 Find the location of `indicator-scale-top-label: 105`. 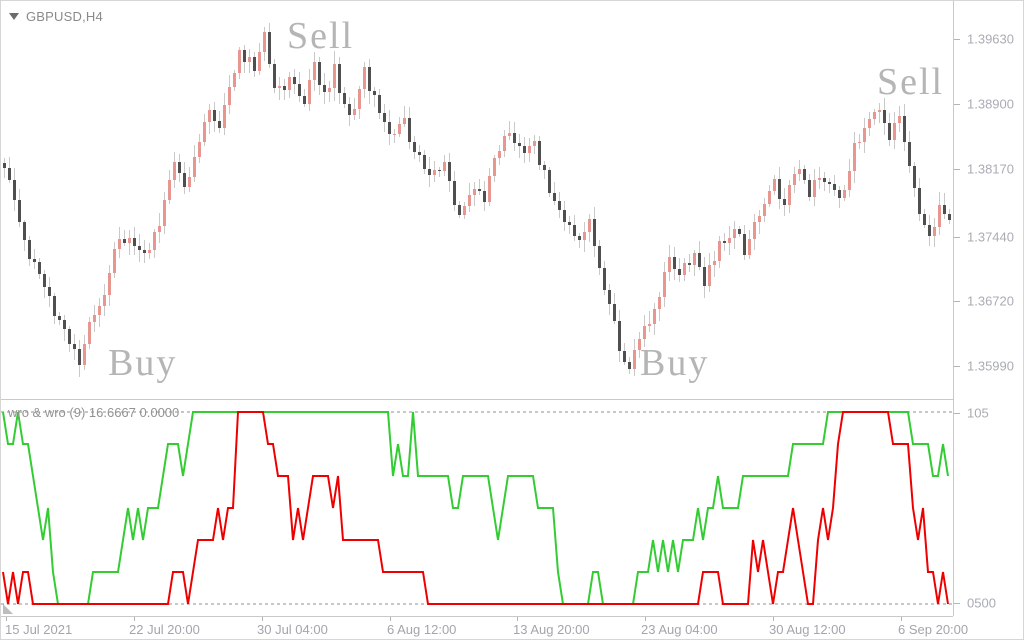

indicator-scale-top-label: 105 is located at coordinates (978, 413).